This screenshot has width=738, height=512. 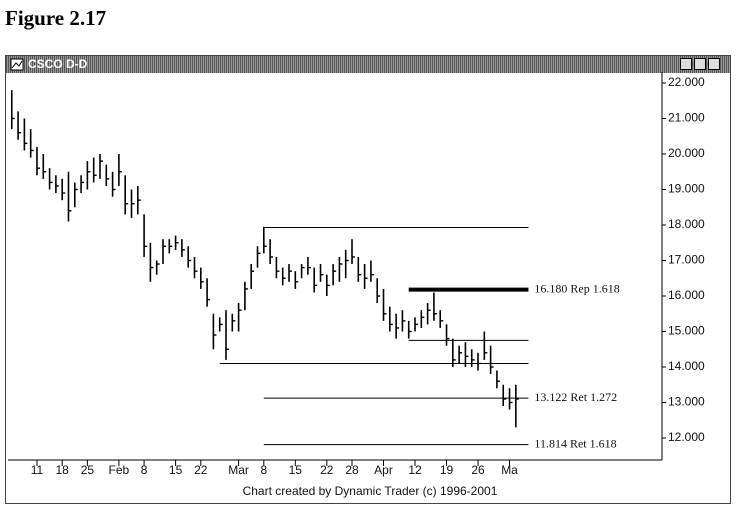 I want to click on y-tick-label: 18.000, so click(x=686, y=224).